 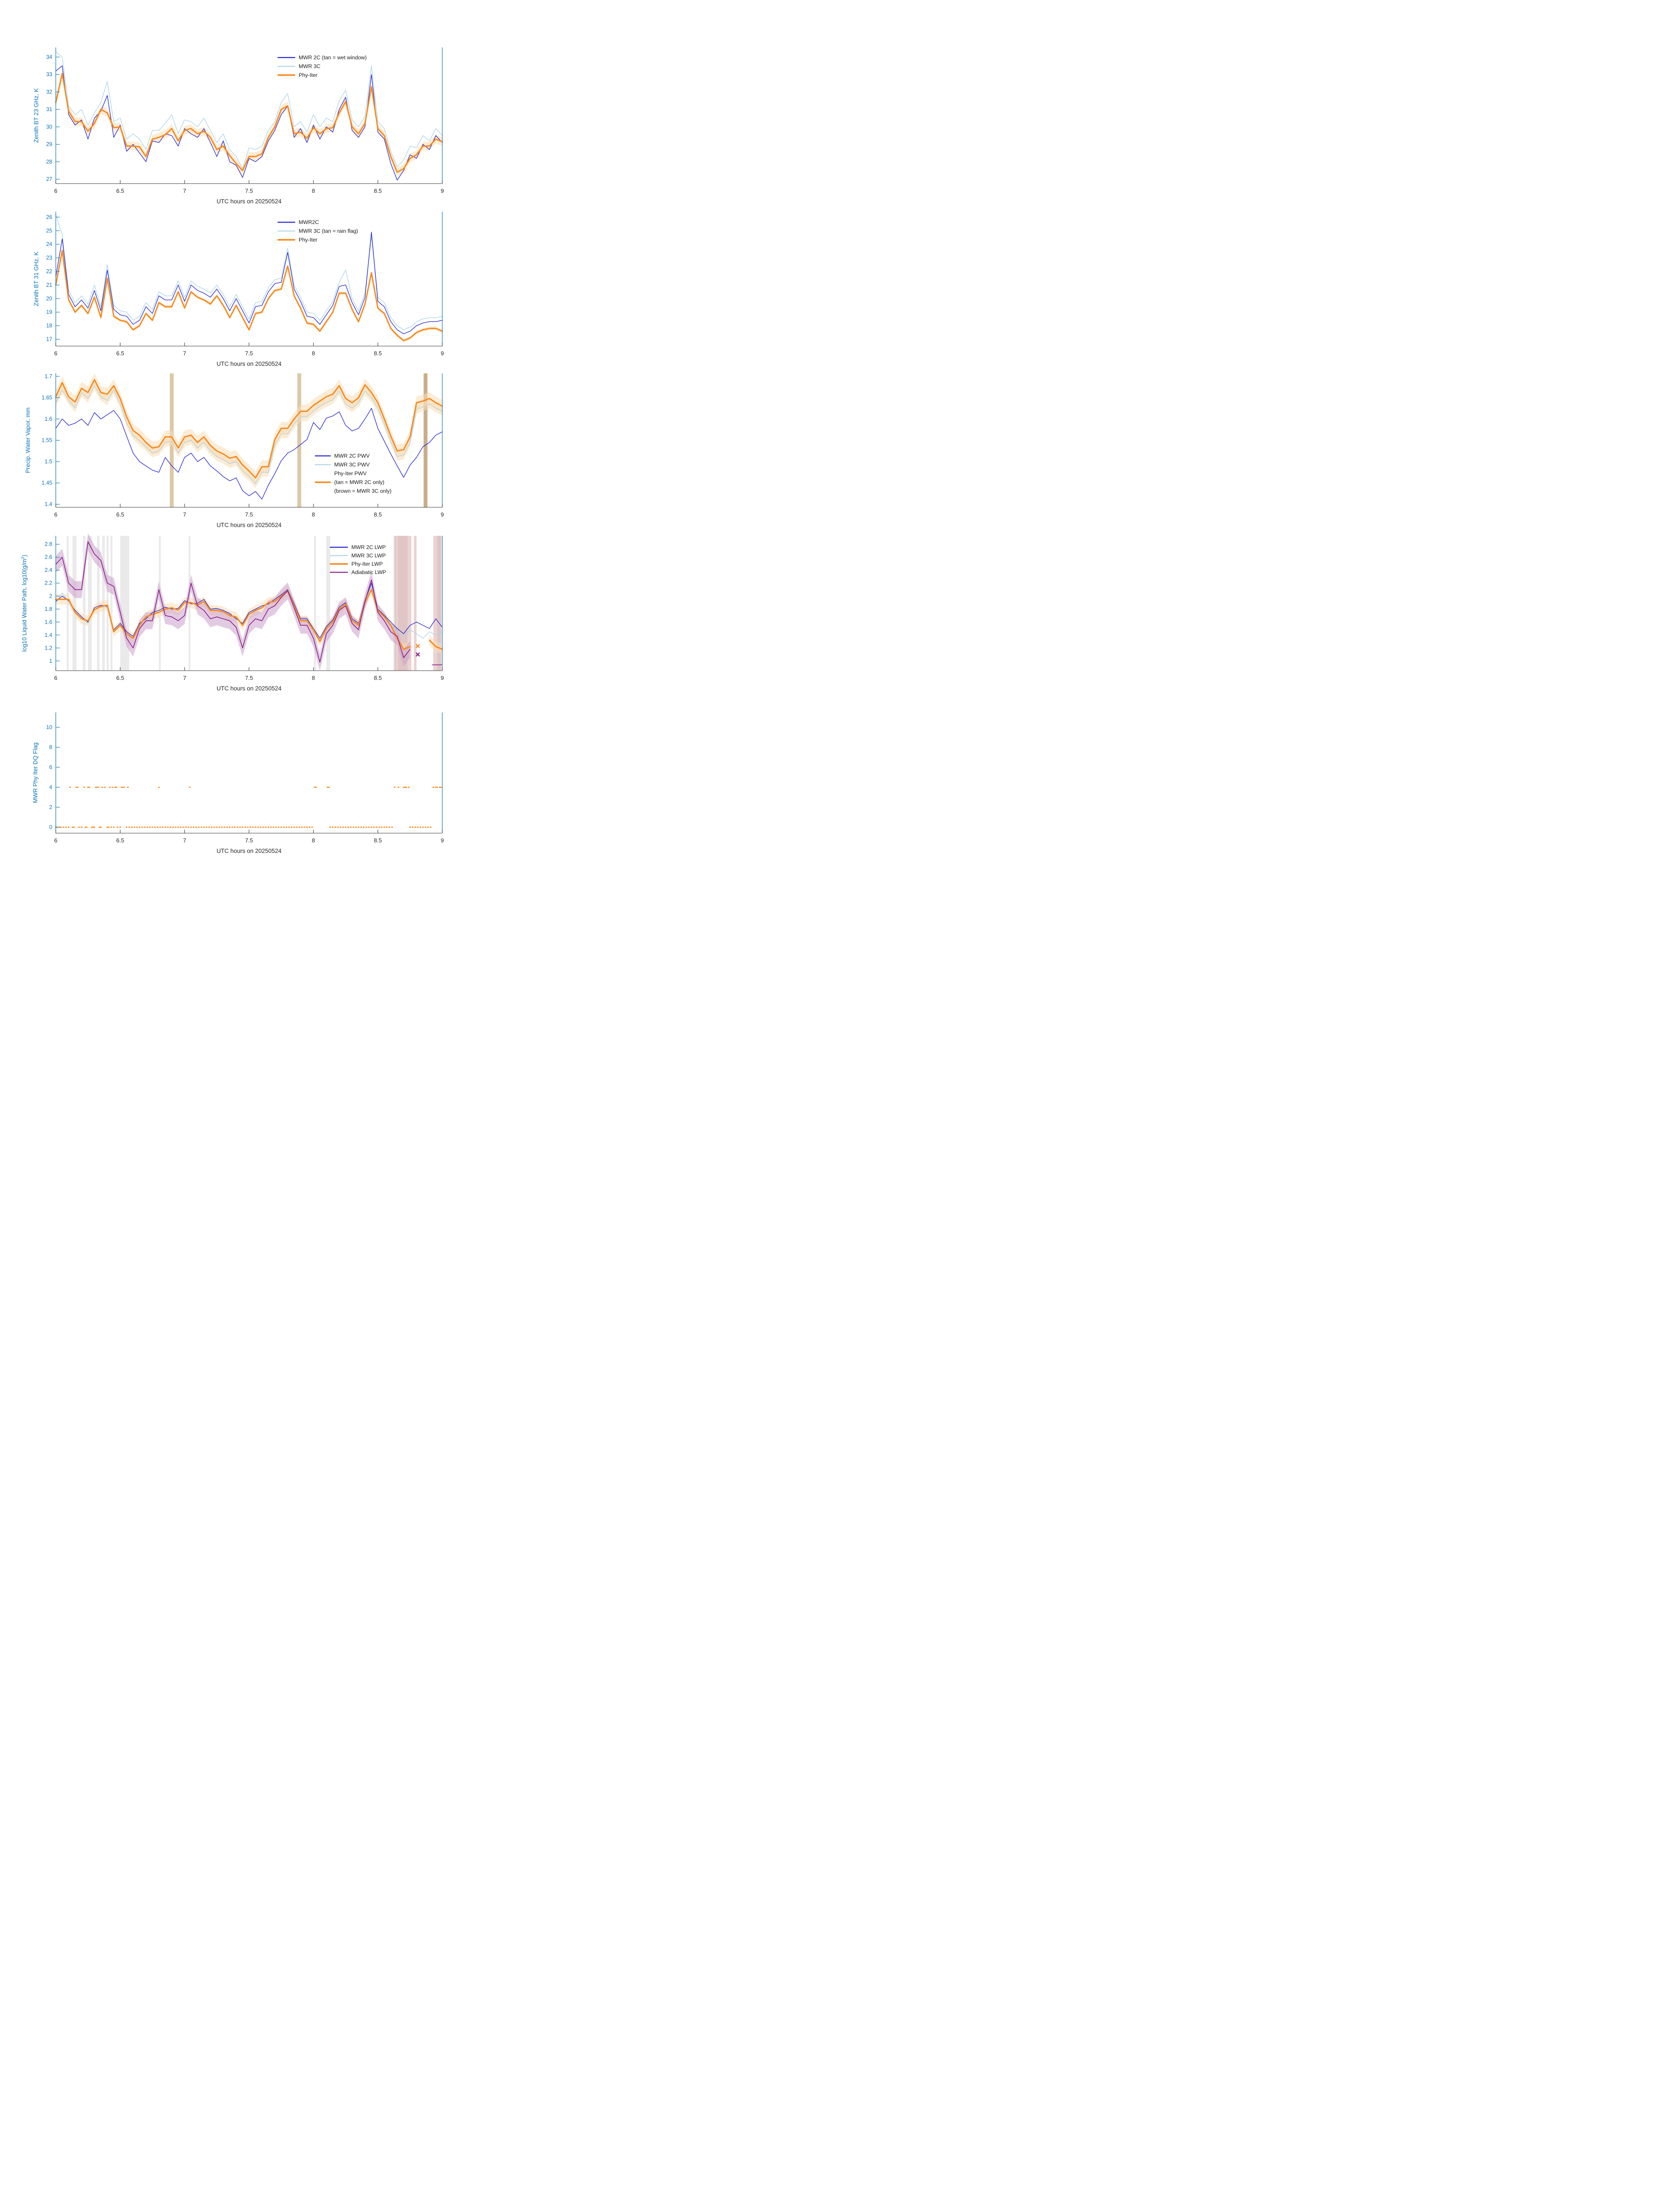 I want to click on legend-label: MWR 3C (tan = rain flag), so click(x=329, y=231).